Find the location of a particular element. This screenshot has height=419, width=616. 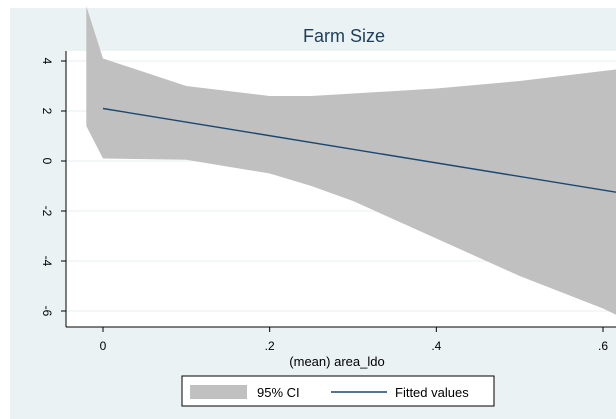

y-tick-label: -2 is located at coordinates (47, 211).